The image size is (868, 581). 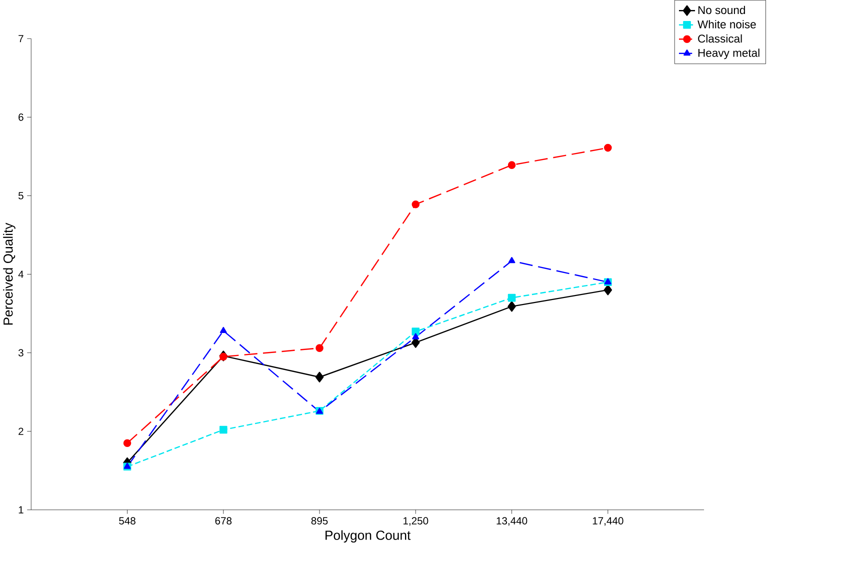 I want to click on y-tick-label: 5, so click(x=21, y=196).